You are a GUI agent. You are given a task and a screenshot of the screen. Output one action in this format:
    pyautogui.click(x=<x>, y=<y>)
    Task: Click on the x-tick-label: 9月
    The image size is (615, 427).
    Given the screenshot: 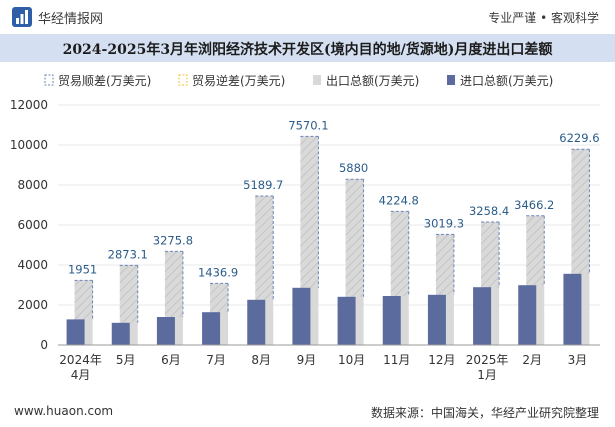 What is the action you would take?
    pyautogui.click(x=307, y=360)
    